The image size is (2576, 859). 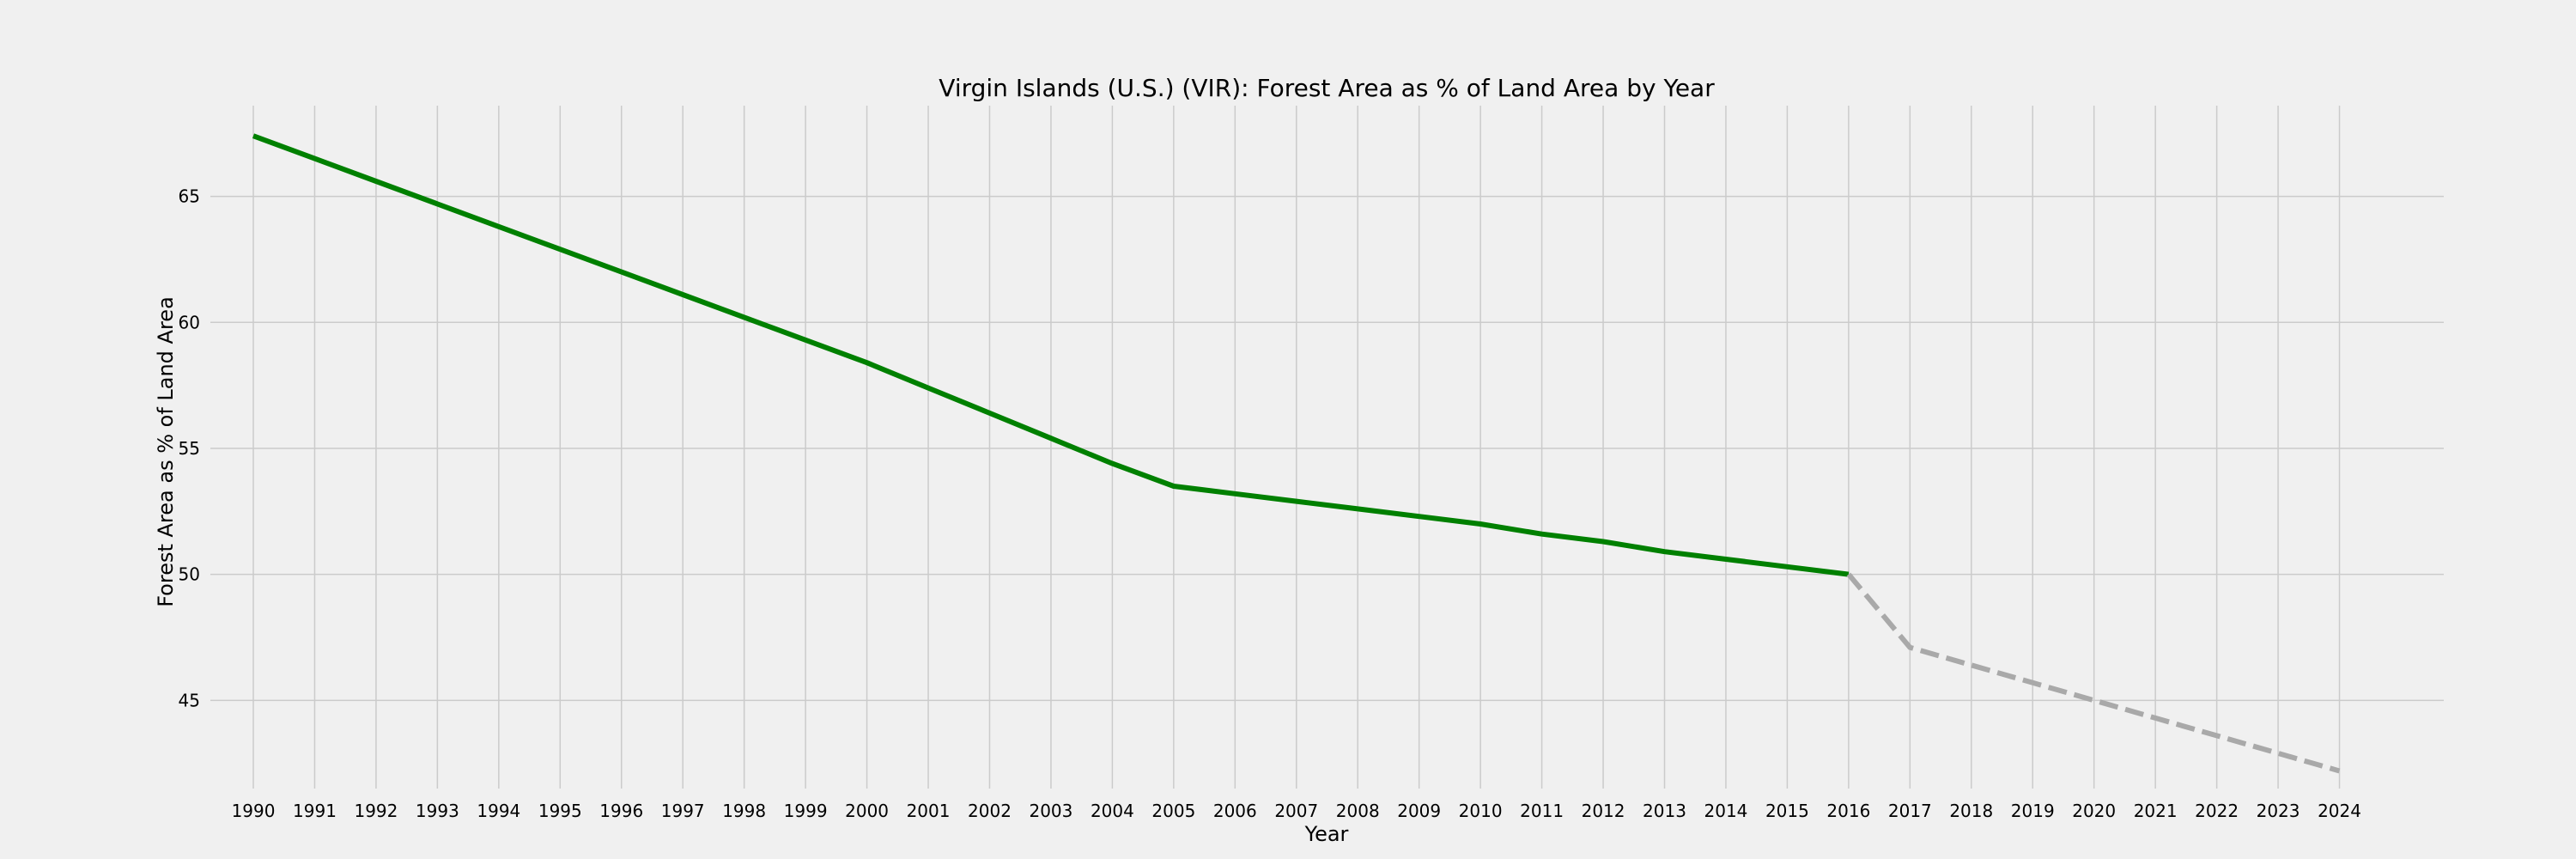 I want to click on x-tick-label: 2007, so click(x=1296, y=811).